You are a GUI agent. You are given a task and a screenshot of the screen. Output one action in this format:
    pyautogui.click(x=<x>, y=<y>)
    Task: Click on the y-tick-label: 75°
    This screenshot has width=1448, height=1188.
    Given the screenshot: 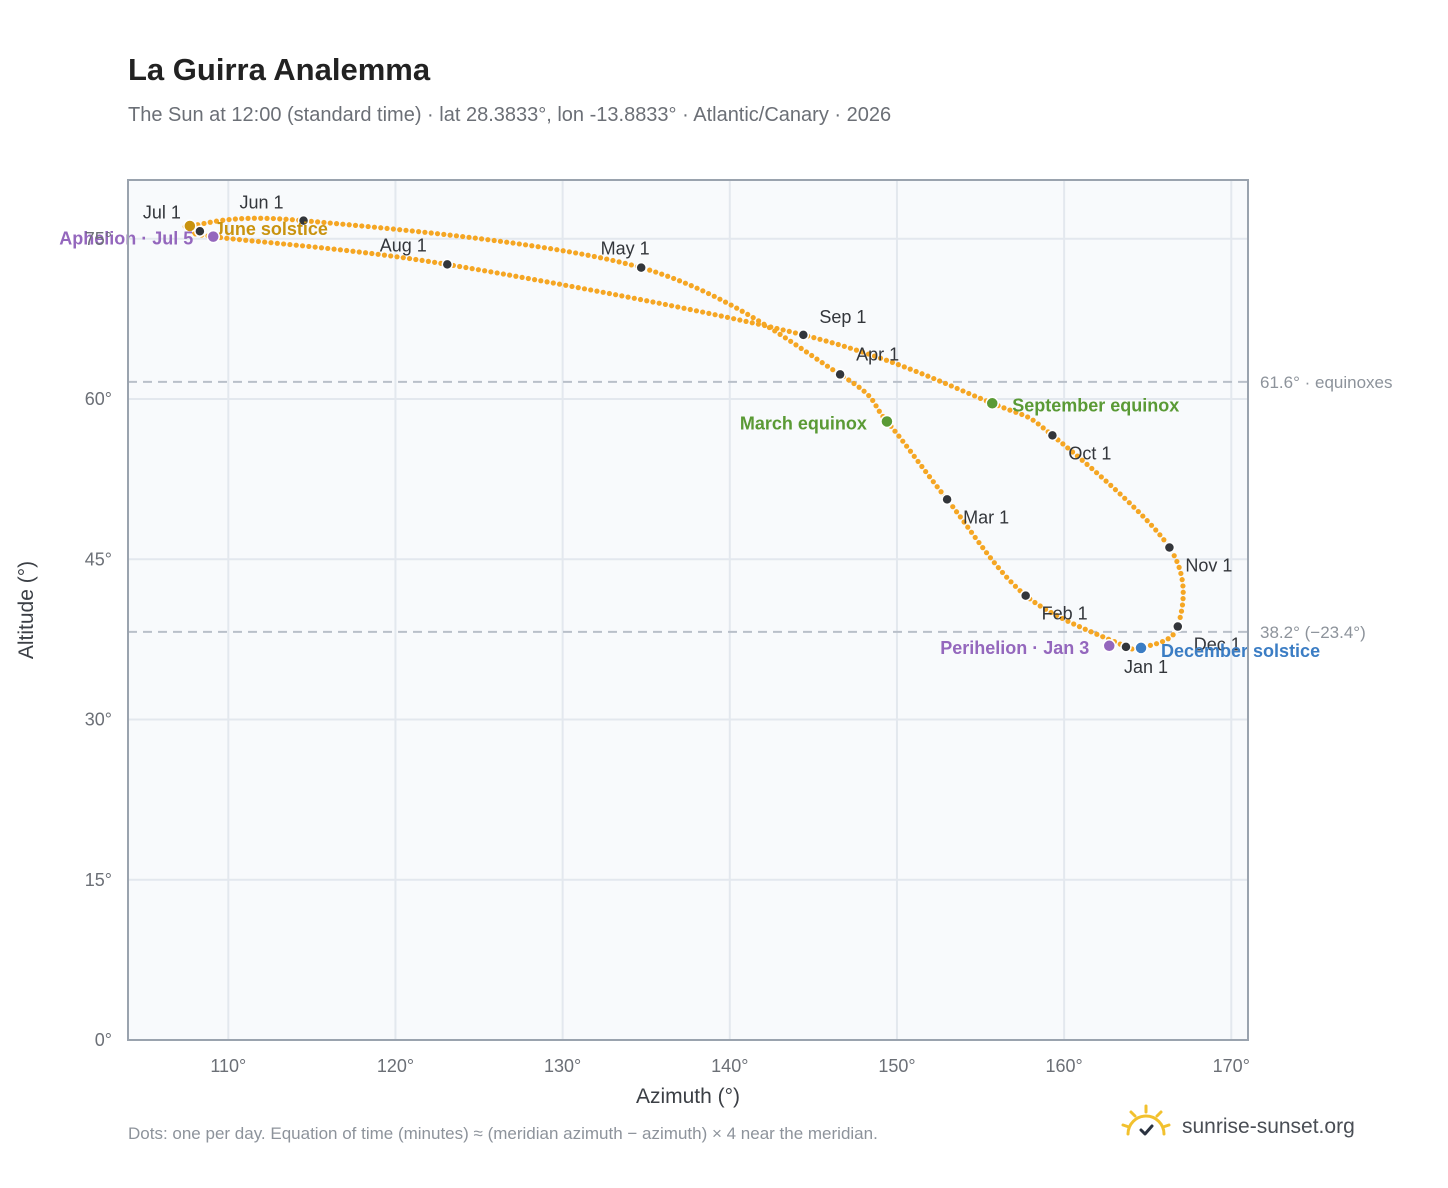 What is the action you would take?
    pyautogui.click(x=98, y=239)
    